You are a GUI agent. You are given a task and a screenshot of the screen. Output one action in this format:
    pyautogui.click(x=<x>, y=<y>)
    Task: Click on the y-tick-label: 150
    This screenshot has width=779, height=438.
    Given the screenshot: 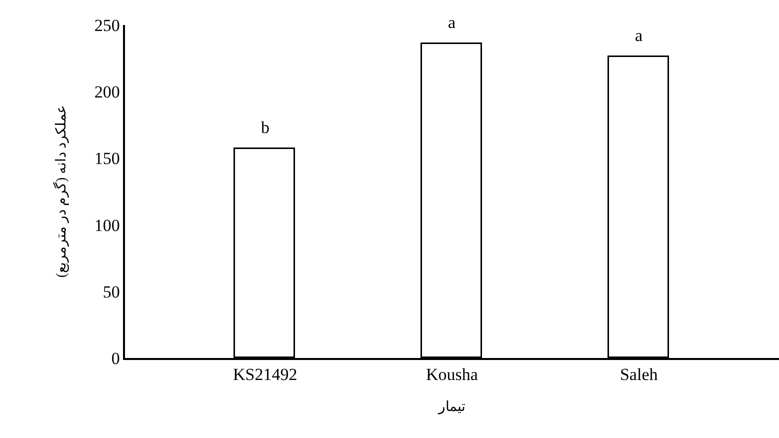 What is the action you would take?
    pyautogui.click(x=107, y=158)
    